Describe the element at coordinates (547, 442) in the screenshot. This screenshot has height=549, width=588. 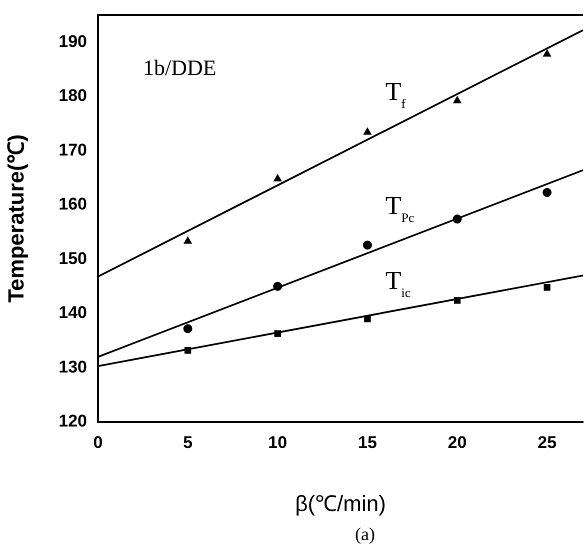
I see `x-tick-label: 25` at that location.